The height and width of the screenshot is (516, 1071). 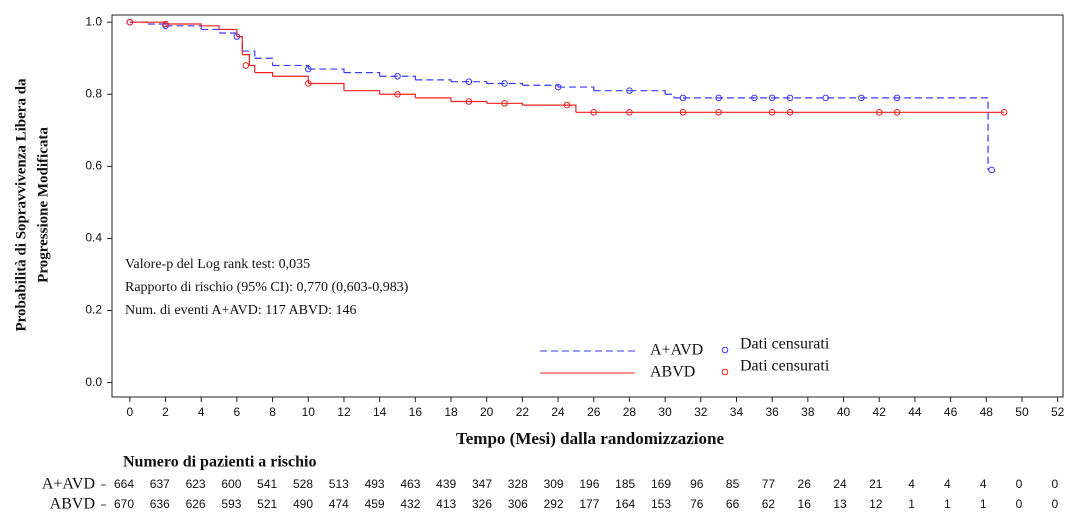 What do you see at coordinates (231, 484) in the screenshot?
I see `risk-value: 600` at bounding box center [231, 484].